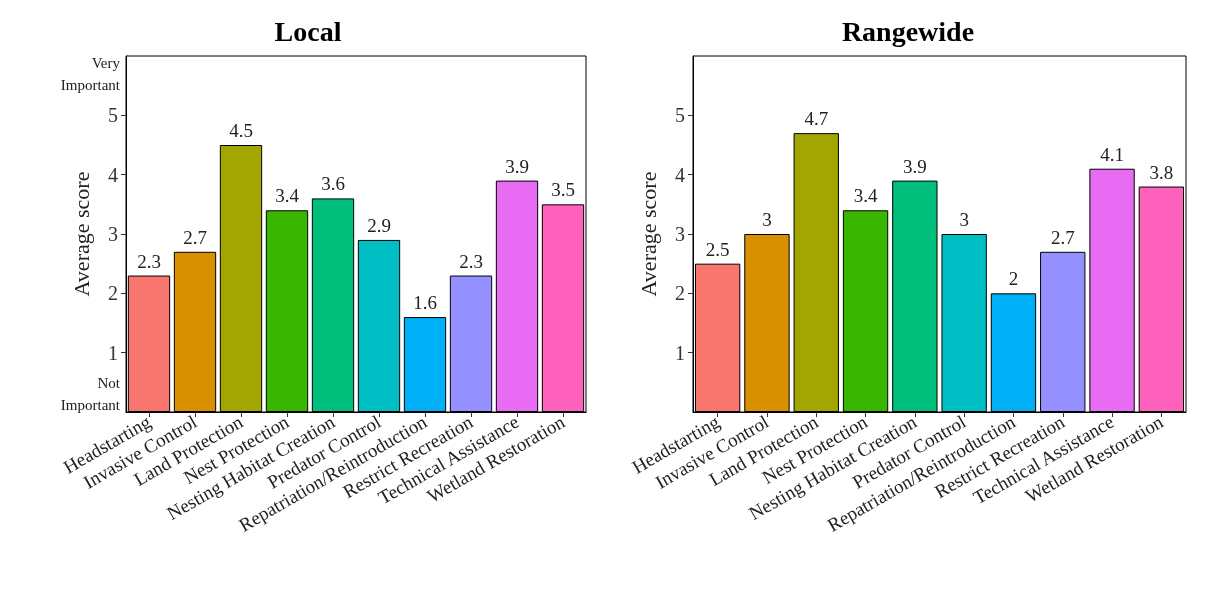  What do you see at coordinates (717, 249) in the screenshot?
I see `data-label: 2.5` at bounding box center [717, 249].